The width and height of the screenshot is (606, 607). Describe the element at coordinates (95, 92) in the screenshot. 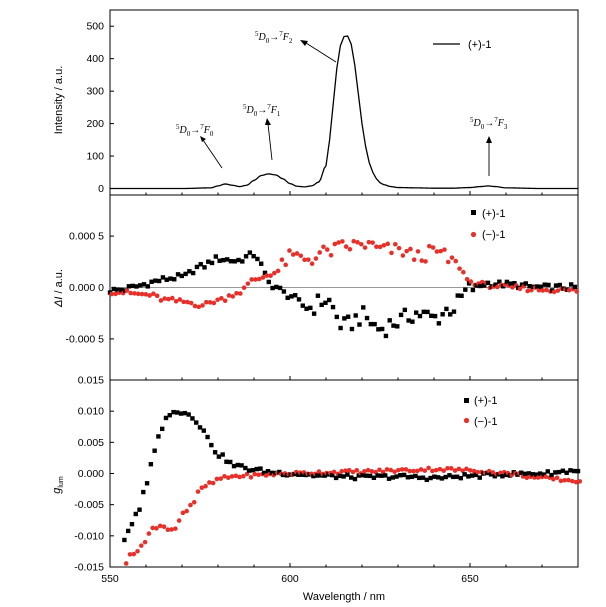

I see `y-tick-label: 300` at that location.